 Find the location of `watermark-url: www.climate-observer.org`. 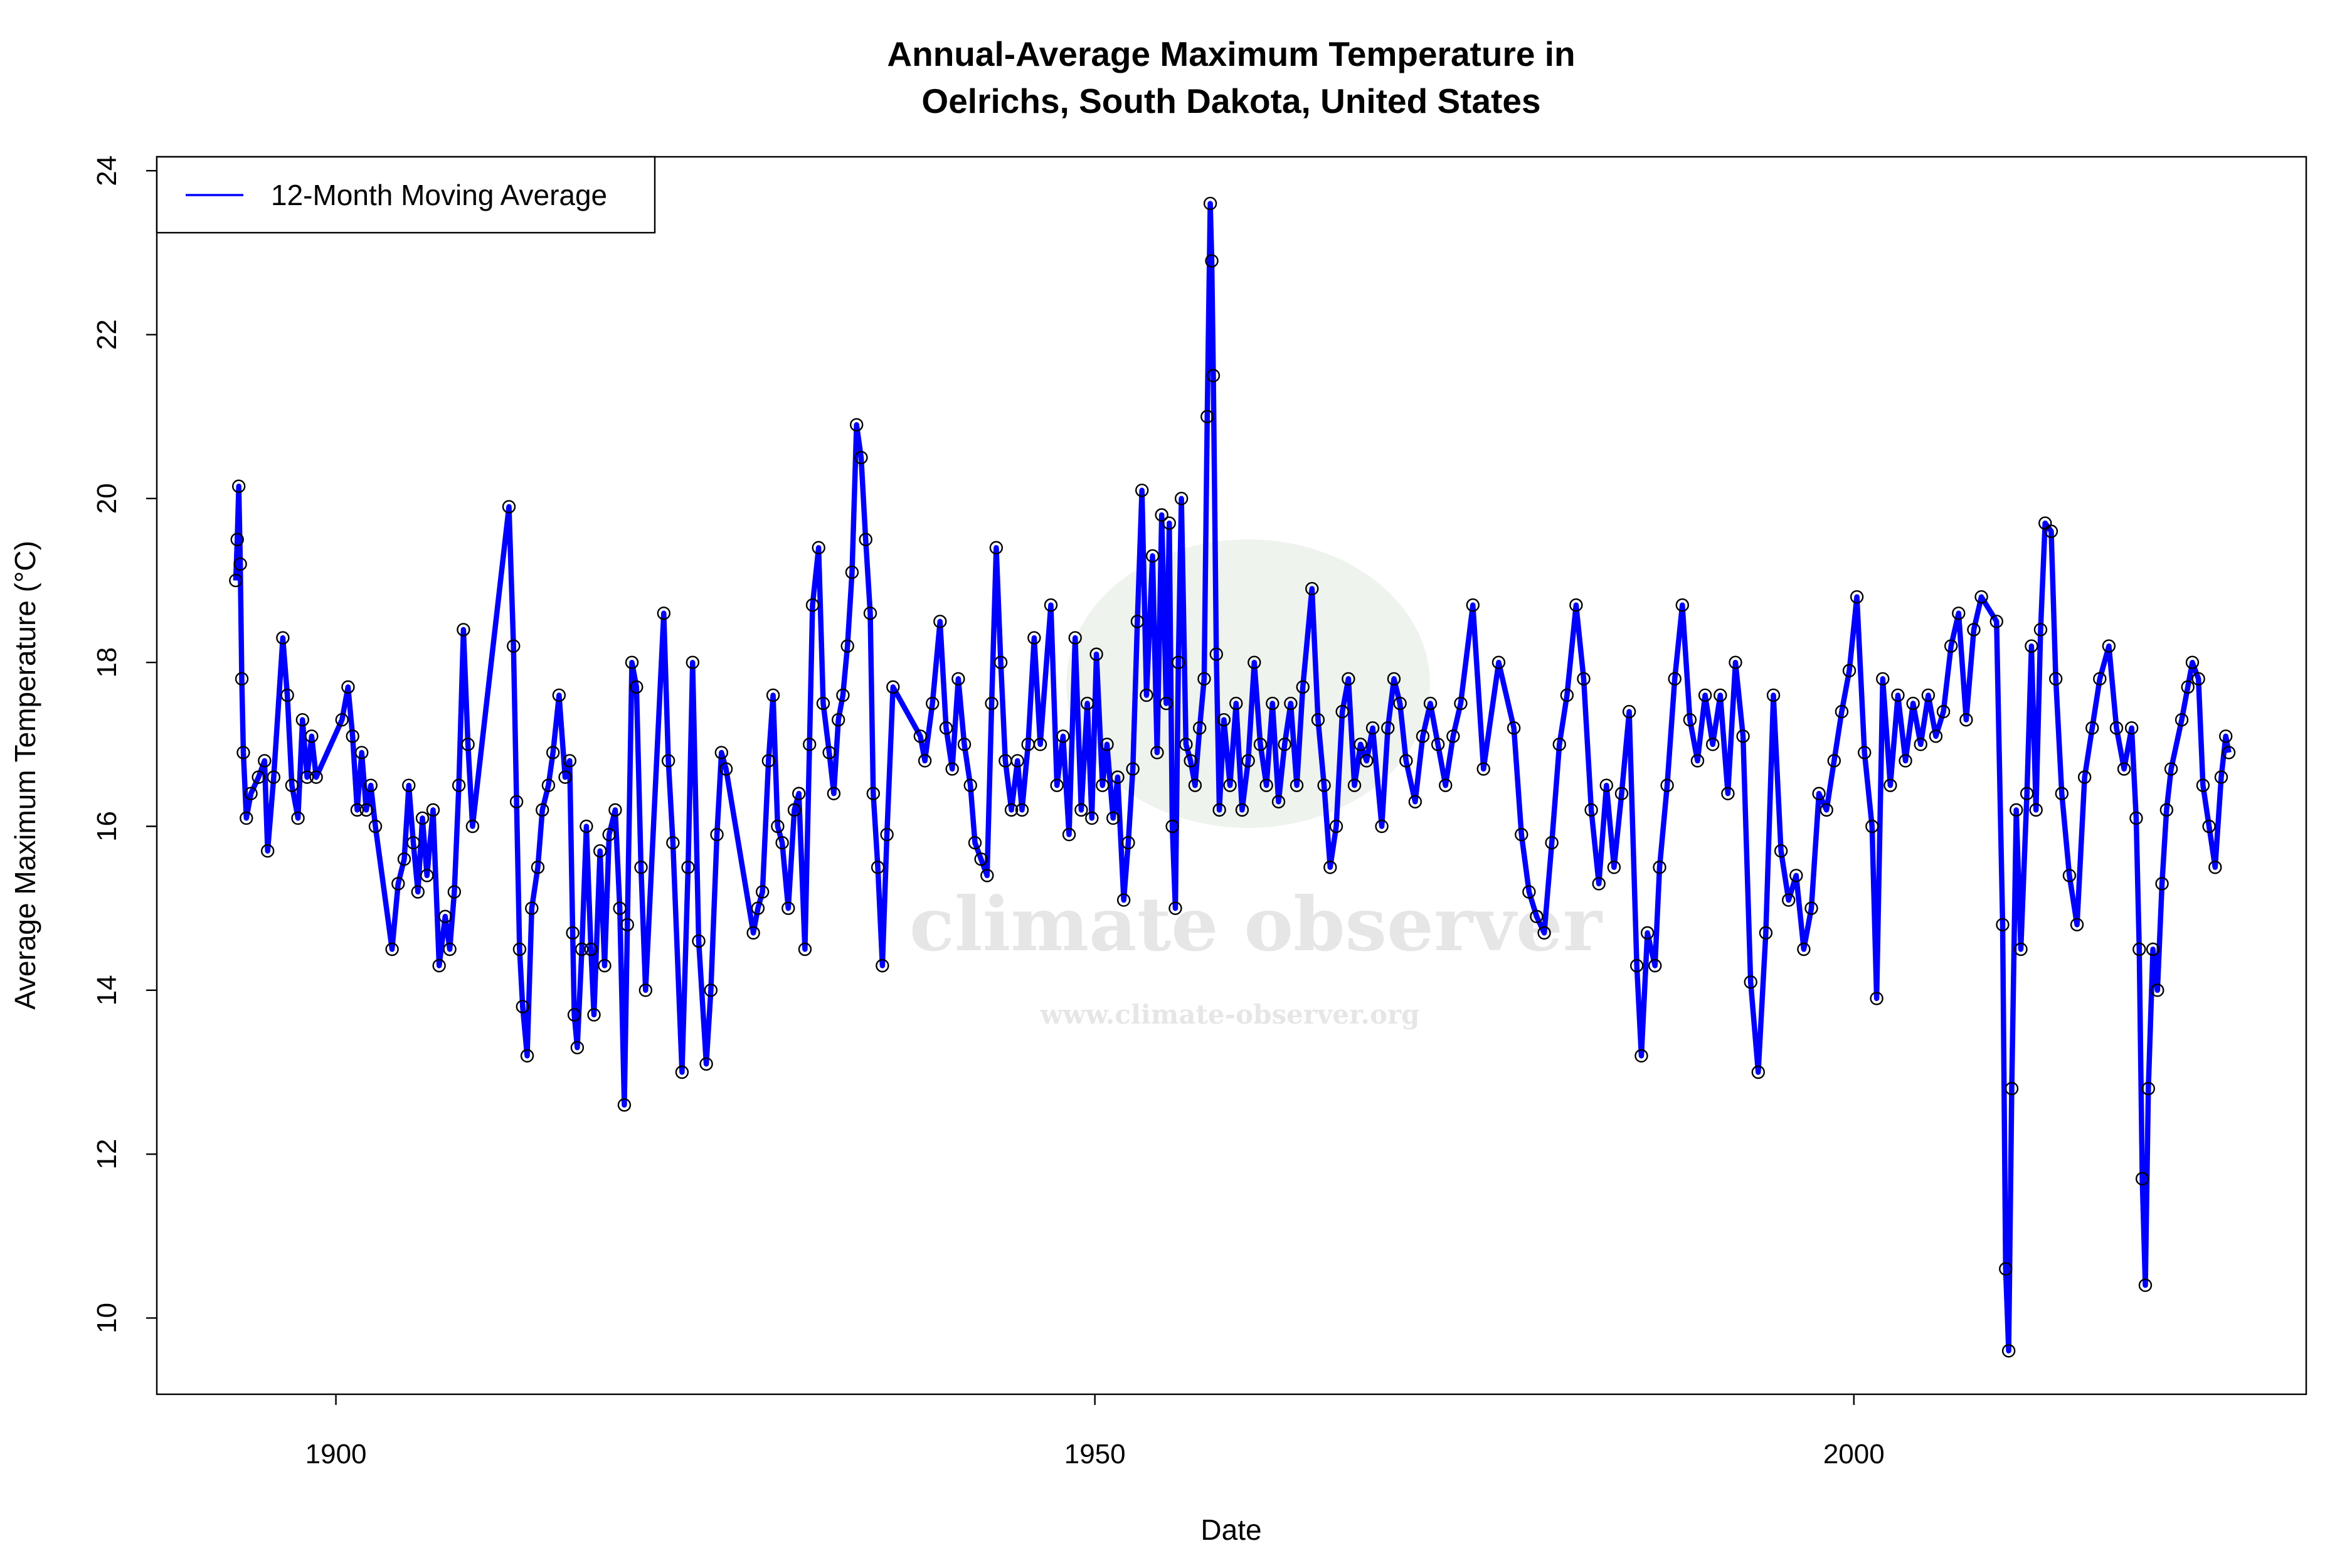

watermark-url: www.climate-observer.org is located at coordinates (1230, 1014).